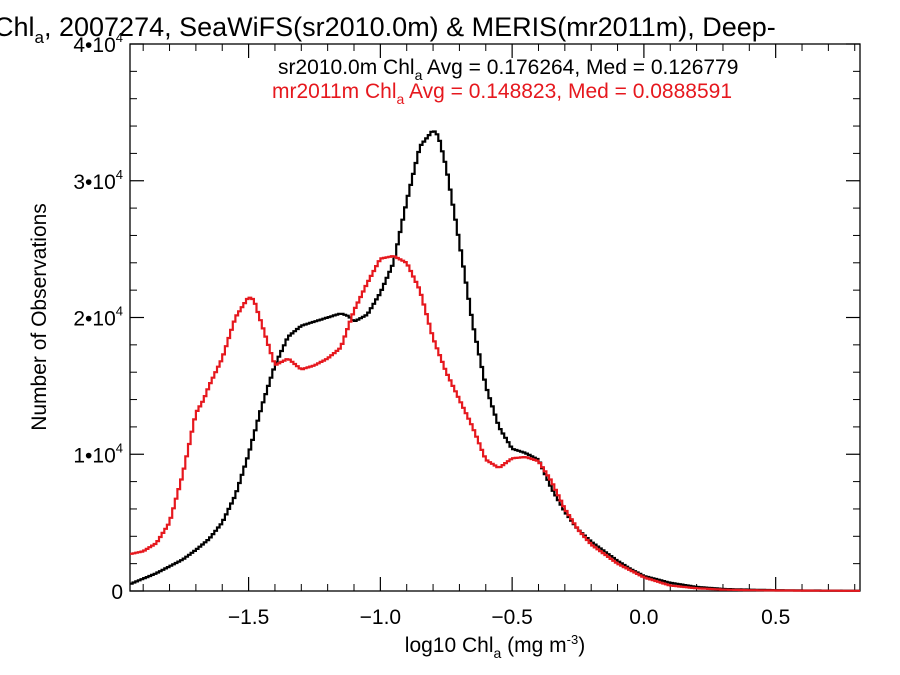  What do you see at coordinates (495, 646) in the screenshot?
I see `x-axis-label: log10 Chla (mg m-3)` at bounding box center [495, 646].